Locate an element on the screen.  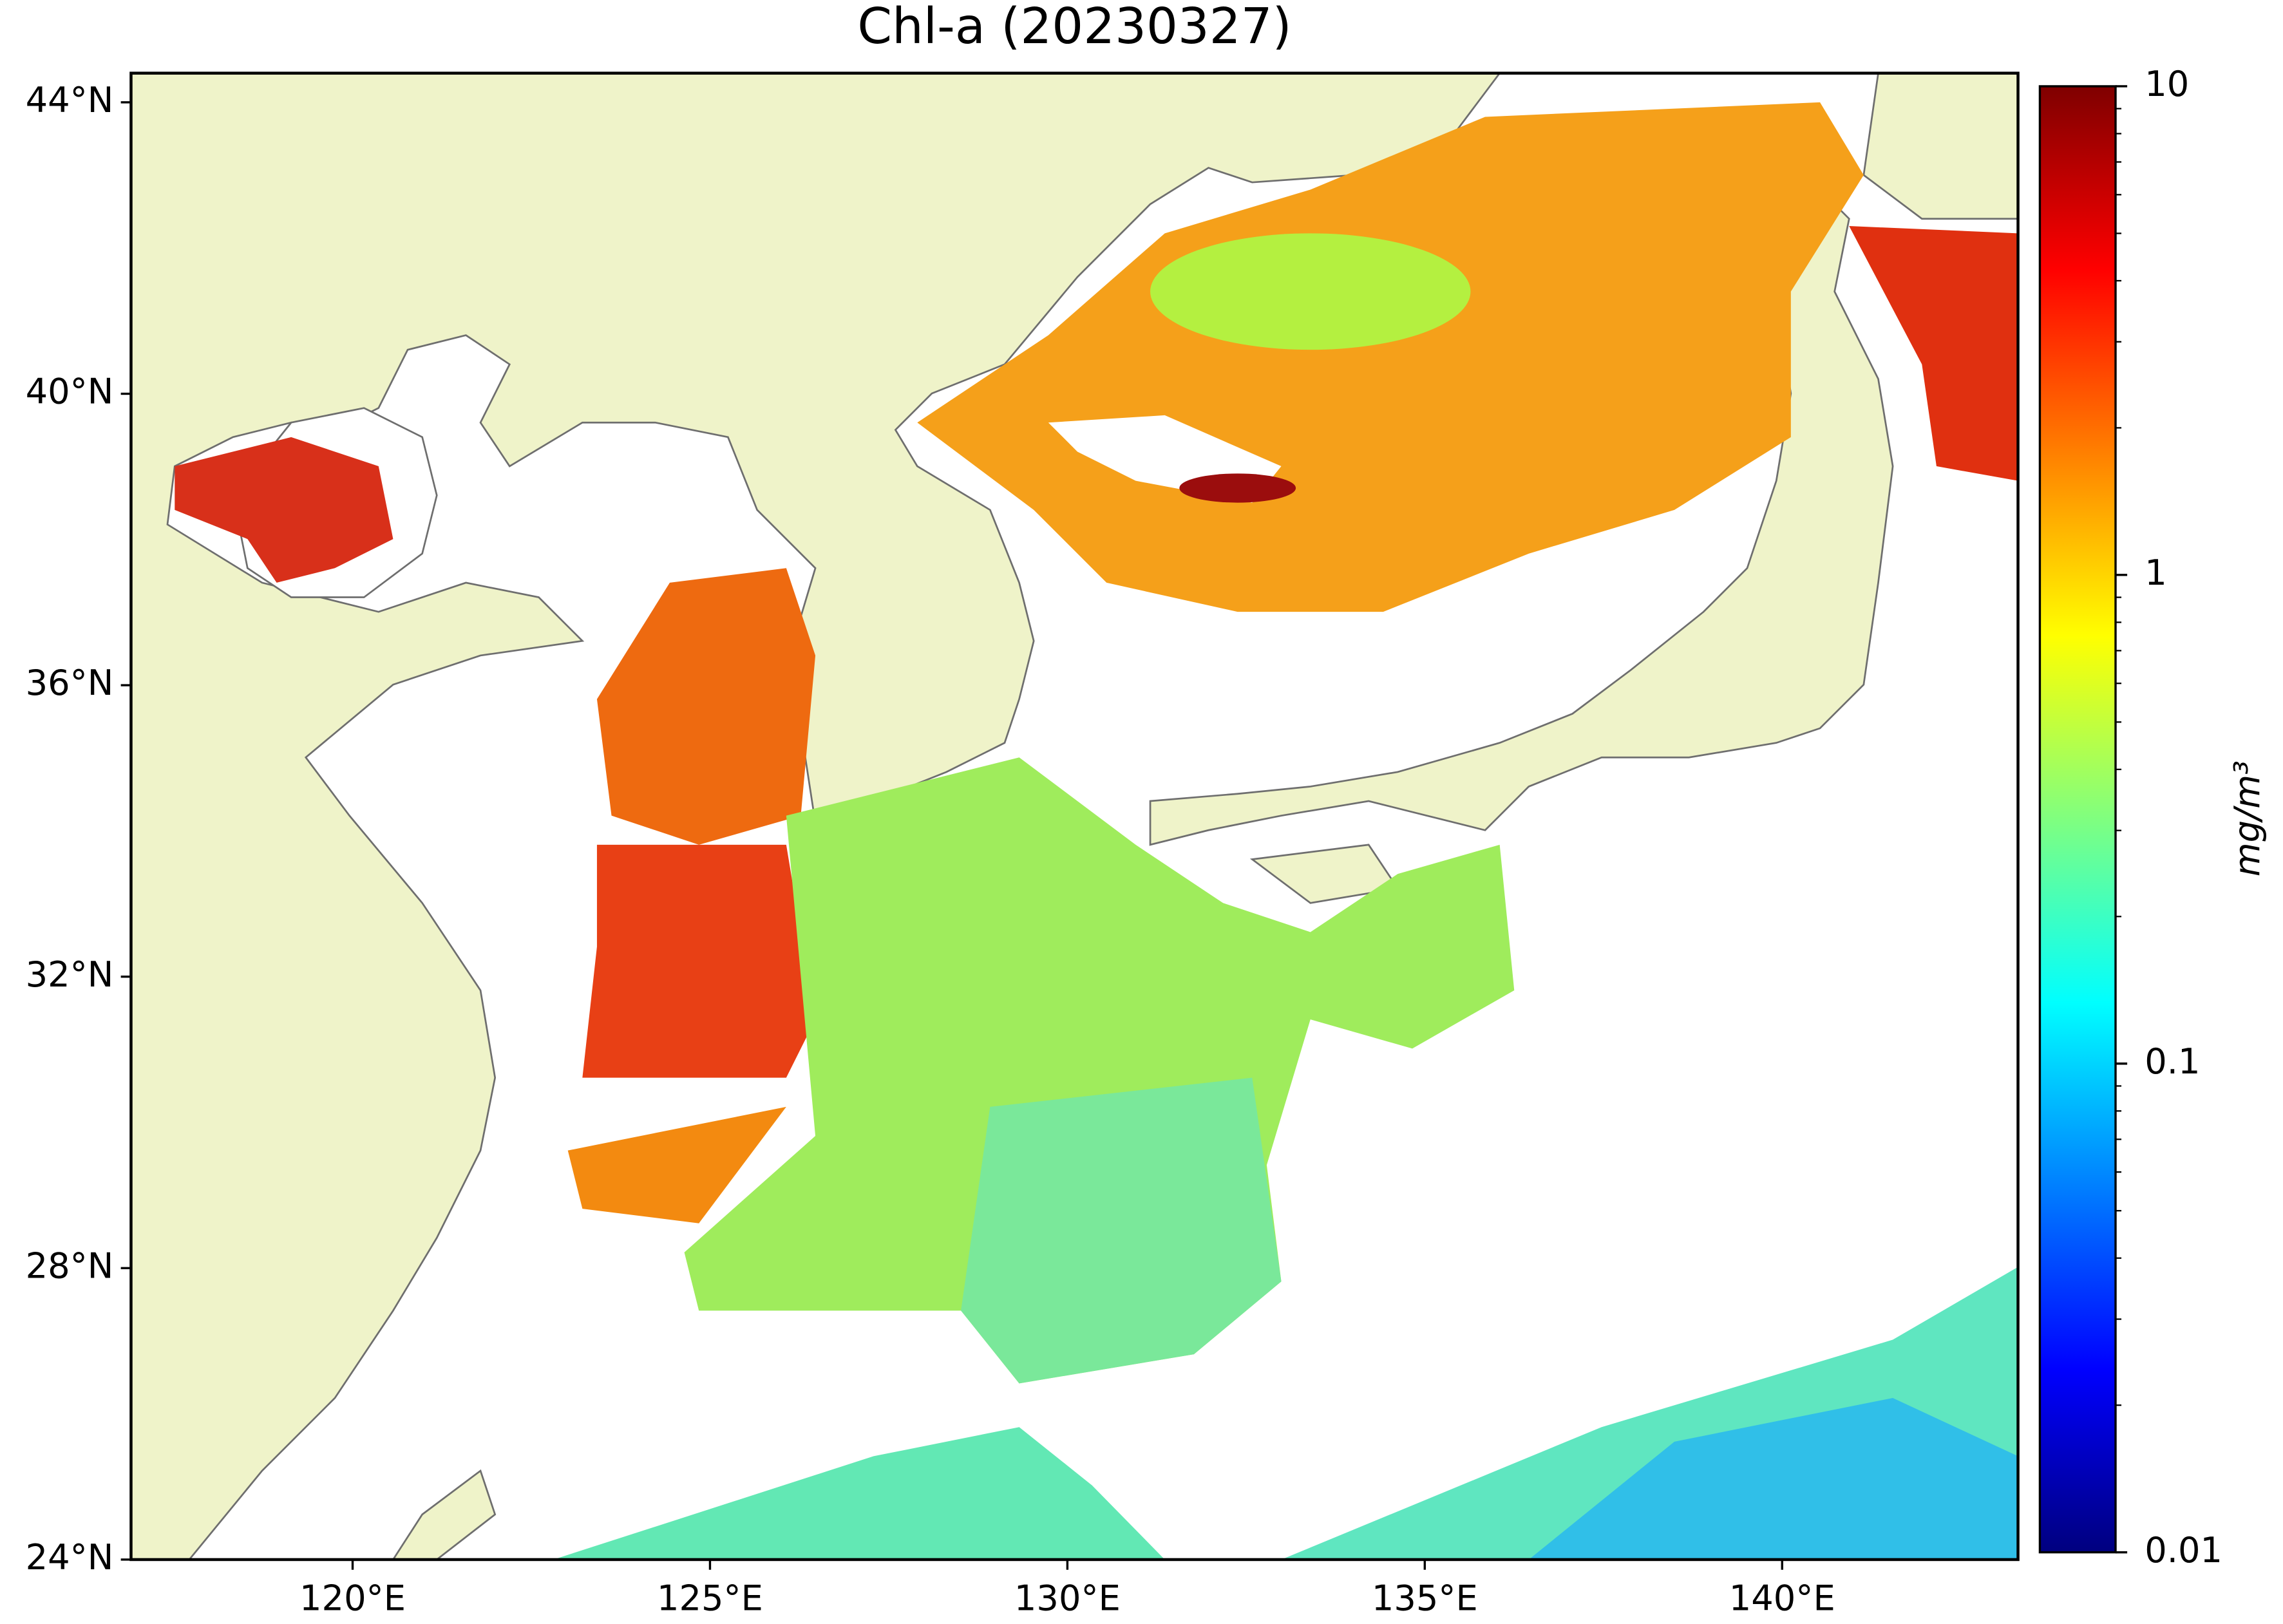
y-tick-label: 36°N is located at coordinates (70, 683).